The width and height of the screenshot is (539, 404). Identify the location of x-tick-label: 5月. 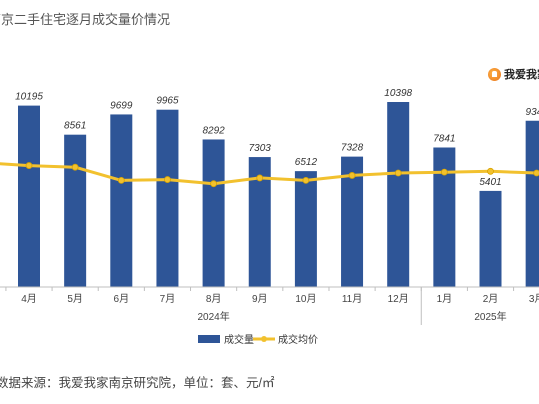
(75, 299).